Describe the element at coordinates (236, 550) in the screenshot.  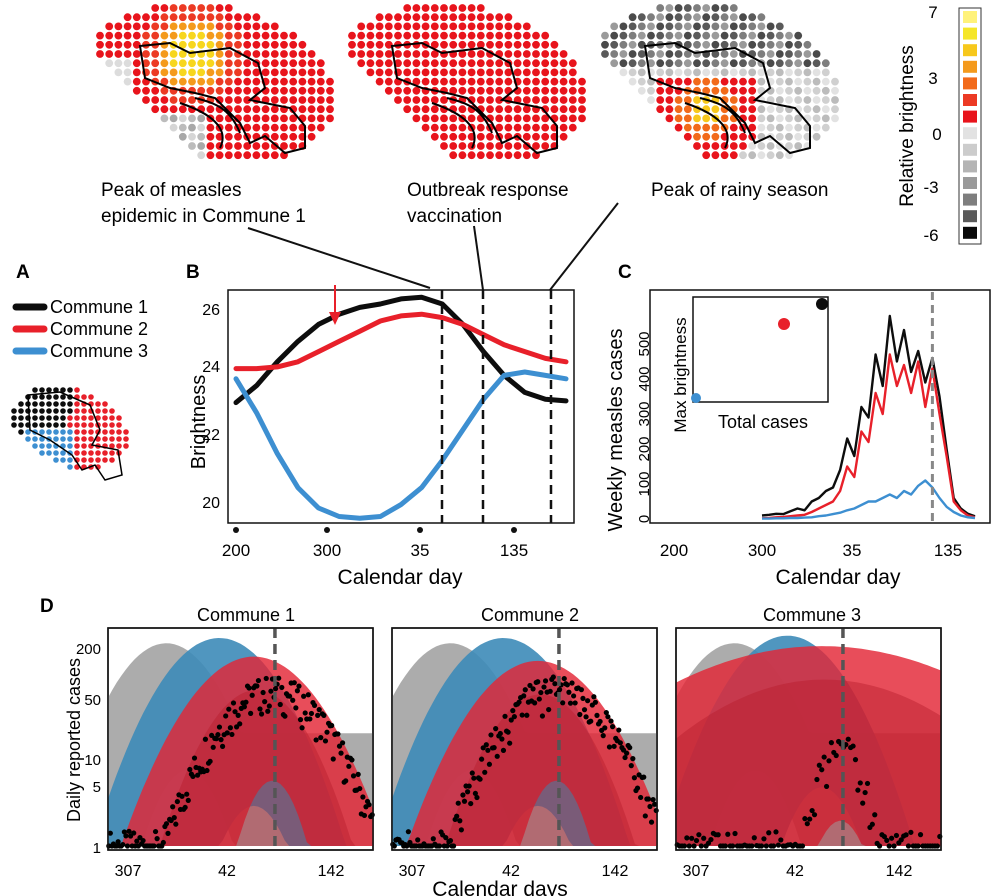
I see `panel-b-xtick-200: 200` at that location.